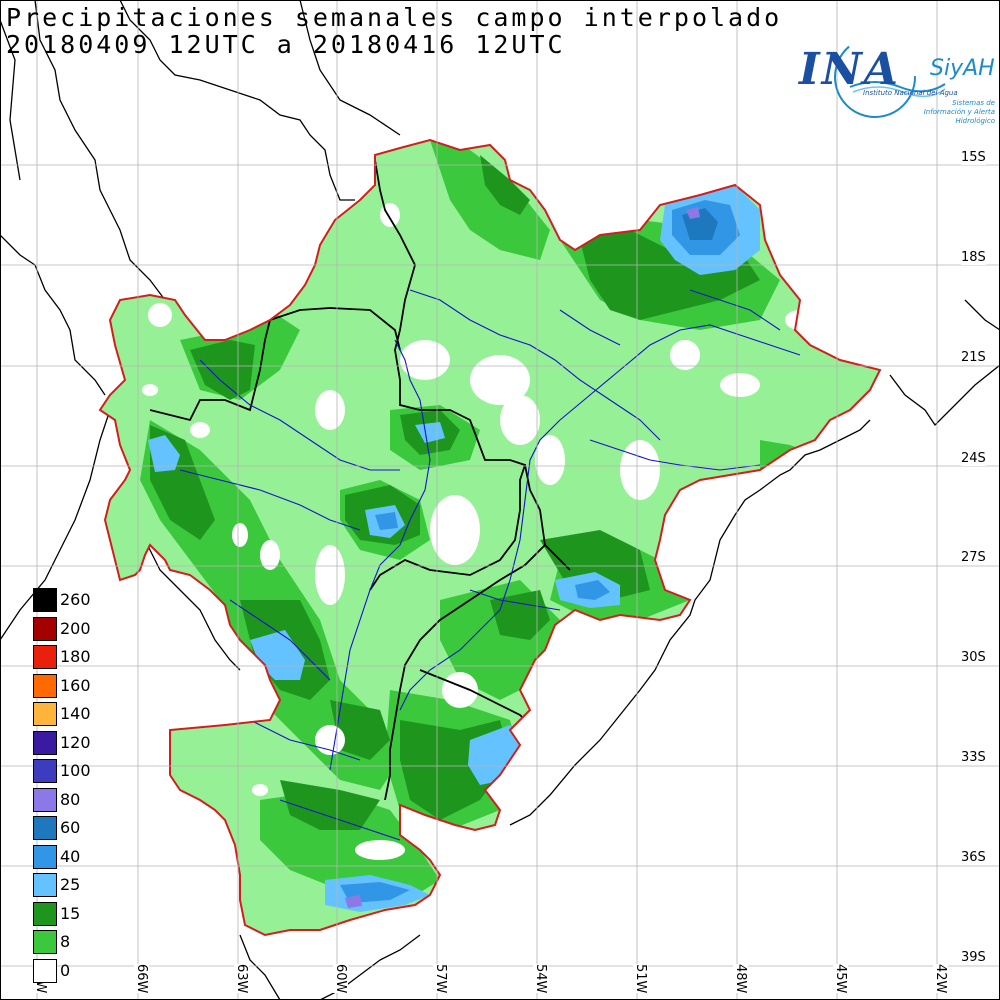  Describe the element at coordinates (75, 628) in the screenshot. I see `legend-label: 200` at that location.